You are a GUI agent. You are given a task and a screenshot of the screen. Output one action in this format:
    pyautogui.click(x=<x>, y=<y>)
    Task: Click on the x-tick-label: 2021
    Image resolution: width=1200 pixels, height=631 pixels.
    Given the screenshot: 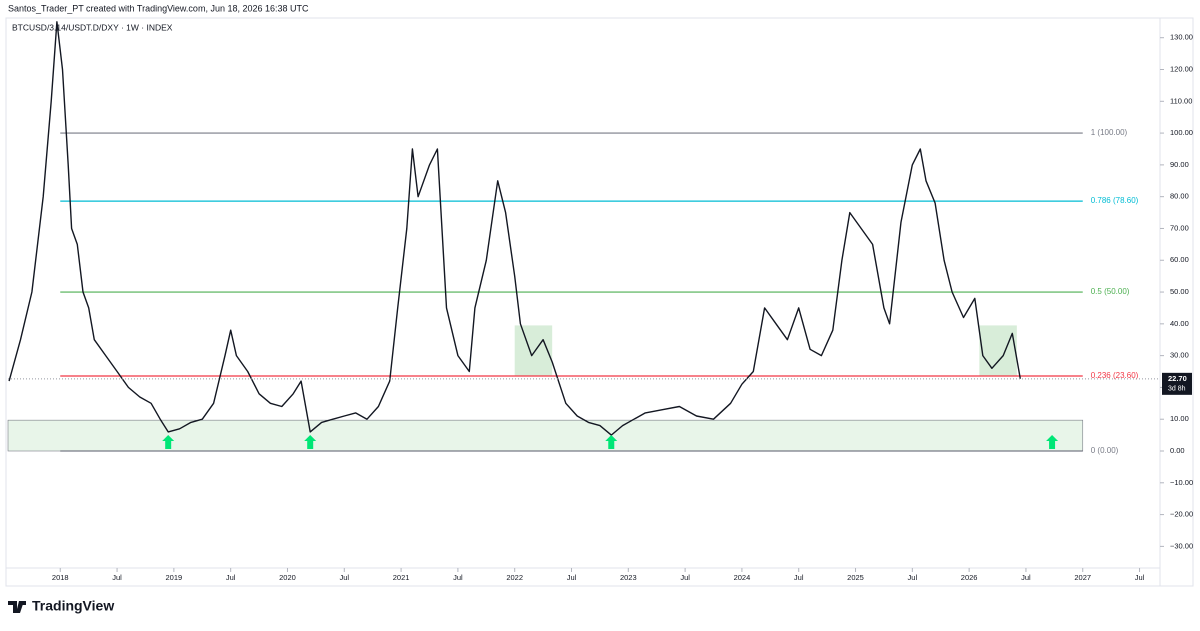 What is the action you would take?
    pyautogui.click(x=401, y=577)
    